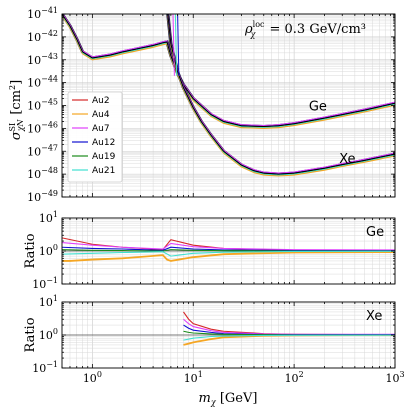  I want to click on x-axis-label: mχ [GeV], so click(228, 399).